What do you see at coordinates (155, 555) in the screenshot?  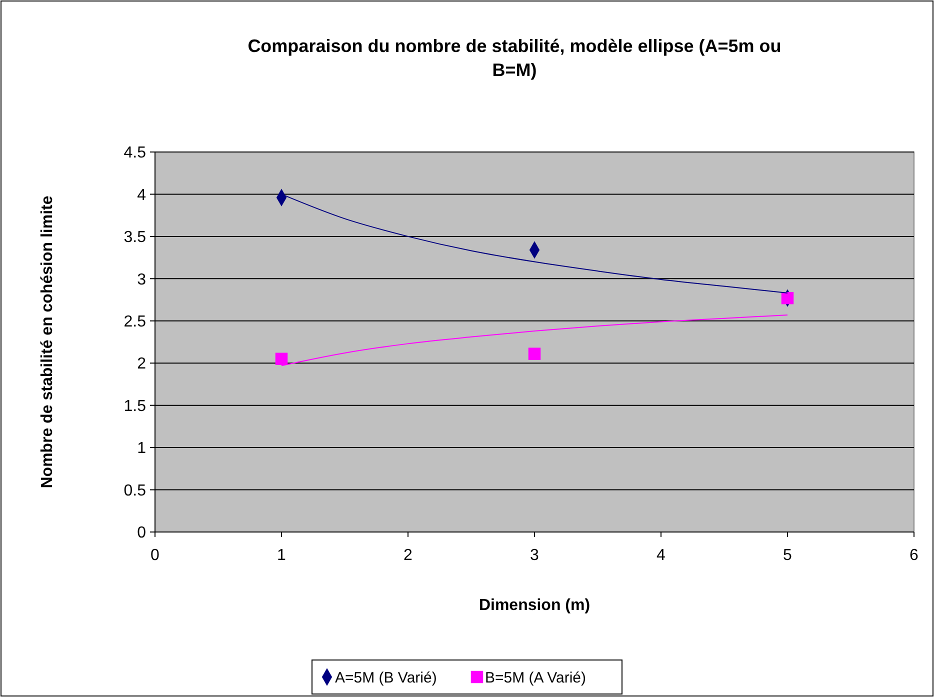 I see `x-tick-label: 0` at bounding box center [155, 555].